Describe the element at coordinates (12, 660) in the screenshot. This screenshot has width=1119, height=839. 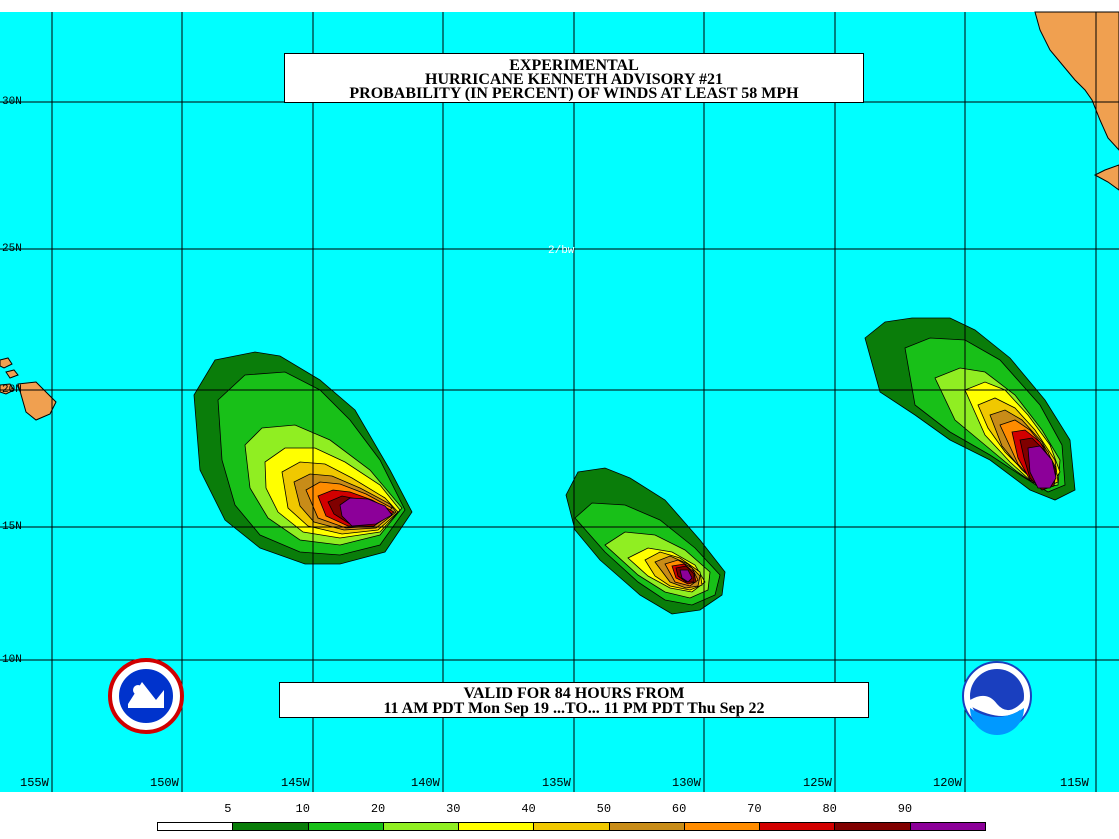
I see `lat-label-10n: 10N` at that location.